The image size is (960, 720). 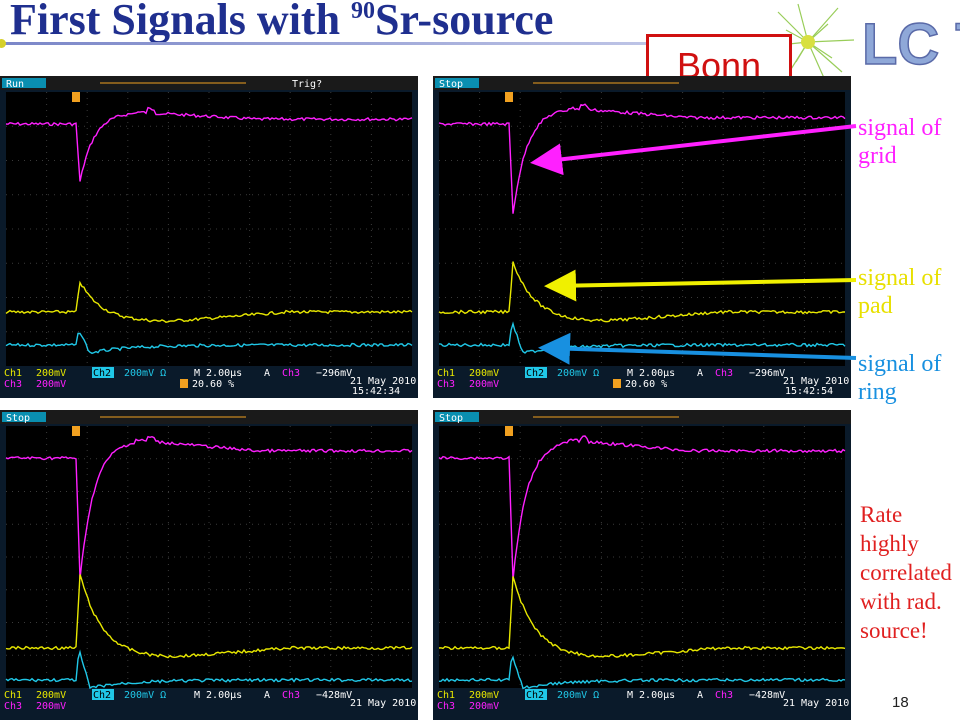 What do you see at coordinates (307, 84) in the screenshot?
I see `trigger-status: Trig?` at bounding box center [307, 84].